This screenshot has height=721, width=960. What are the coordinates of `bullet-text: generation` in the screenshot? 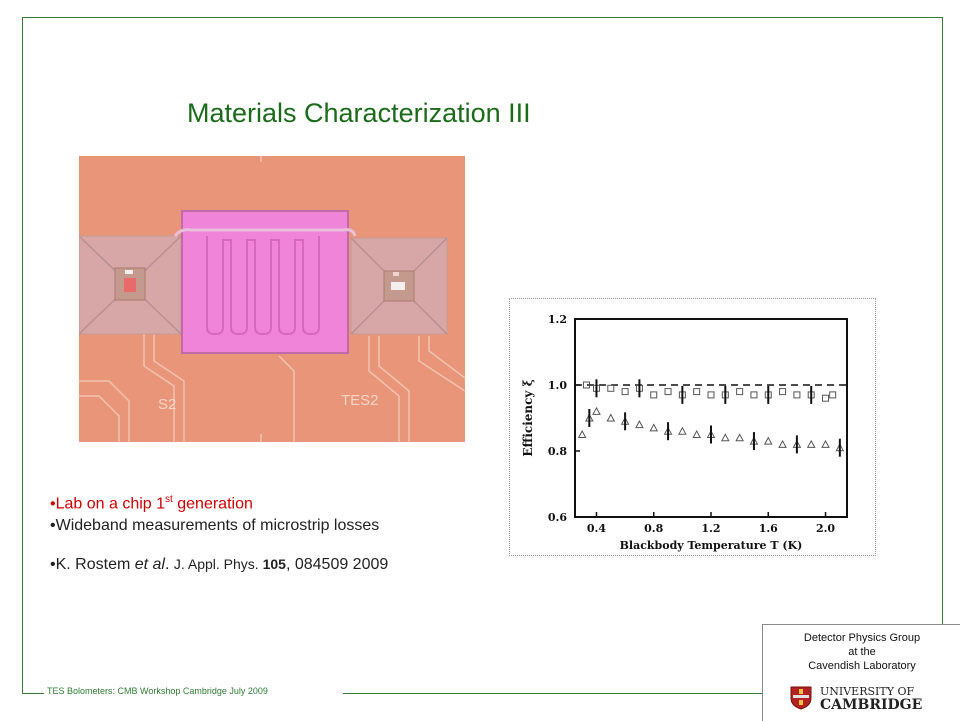 It's located at (212, 504).